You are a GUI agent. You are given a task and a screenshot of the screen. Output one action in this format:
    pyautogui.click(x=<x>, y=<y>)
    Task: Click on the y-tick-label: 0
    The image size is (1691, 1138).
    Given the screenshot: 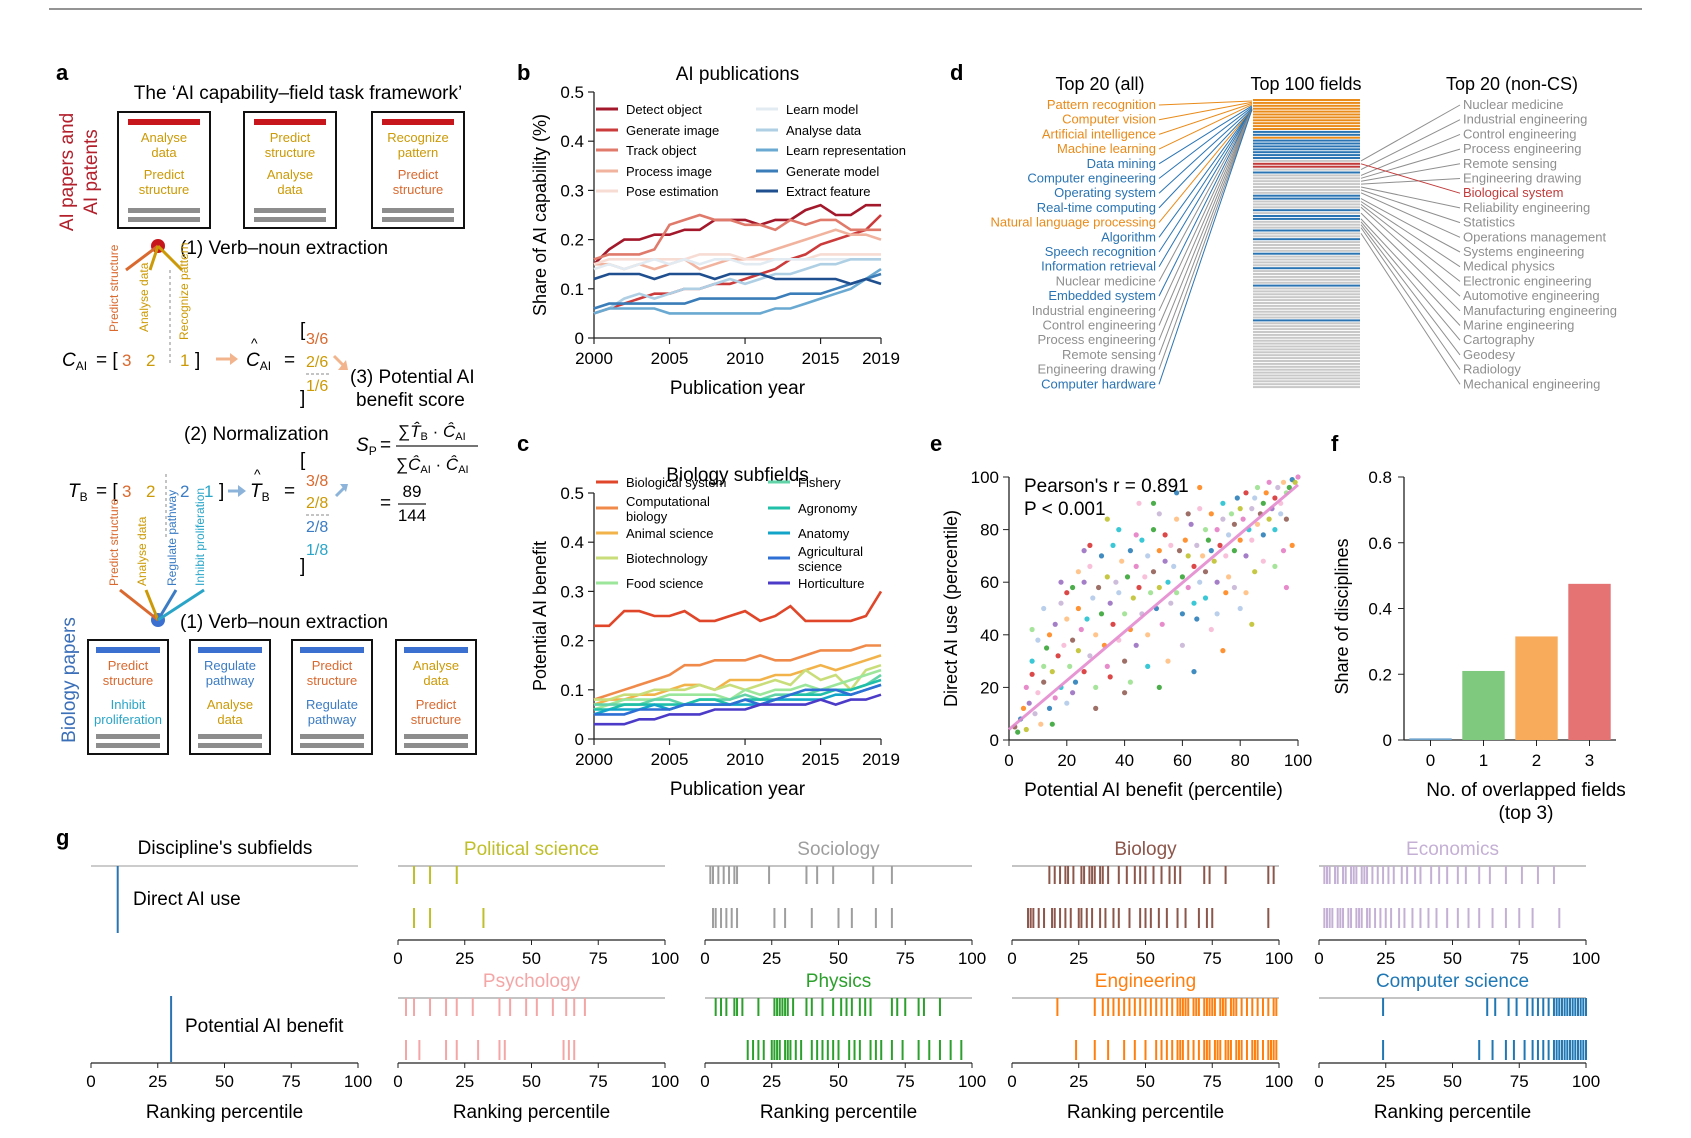 What is the action you would take?
    pyautogui.click(x=994, y=740)
    